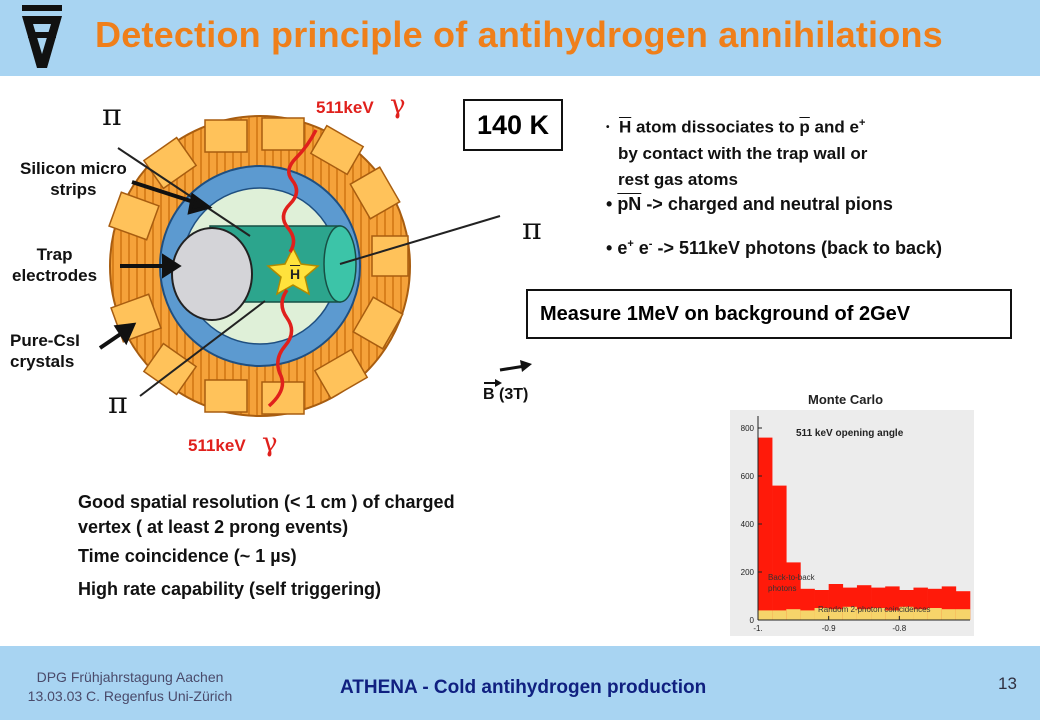  I want to click on annotation-random: Random 2-photon coincidences, so click(874, 609).